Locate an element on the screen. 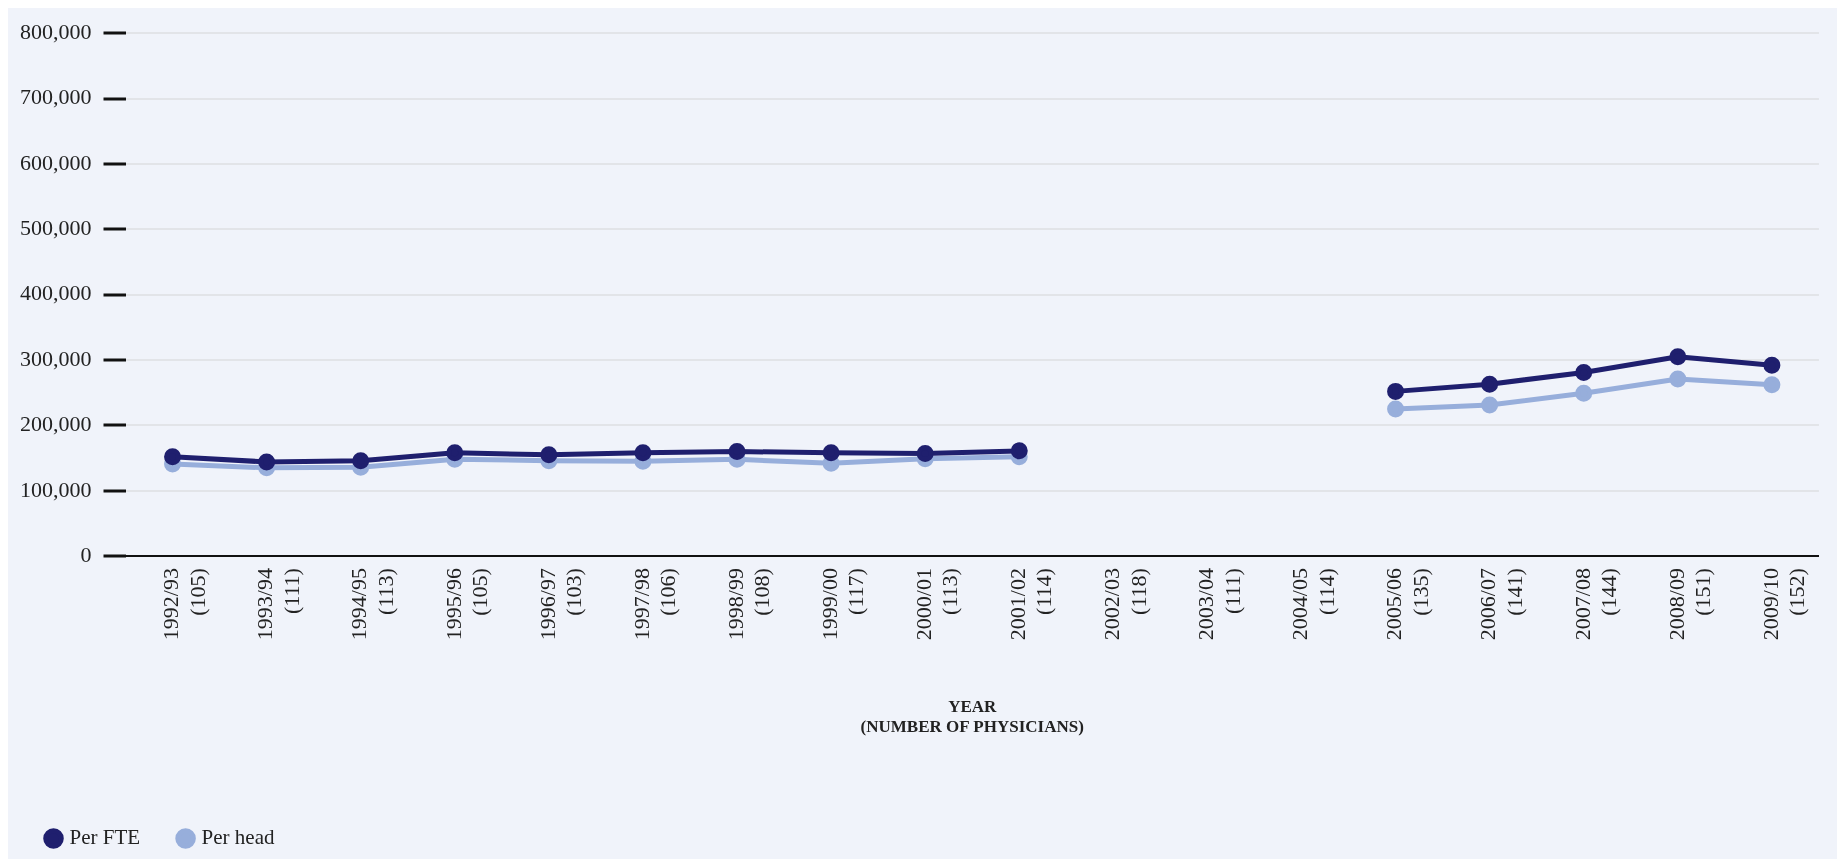 This screenshot has width=1845, height=867. x-tick-label: 1999/00 (117) is located at coordinates (842, 604).